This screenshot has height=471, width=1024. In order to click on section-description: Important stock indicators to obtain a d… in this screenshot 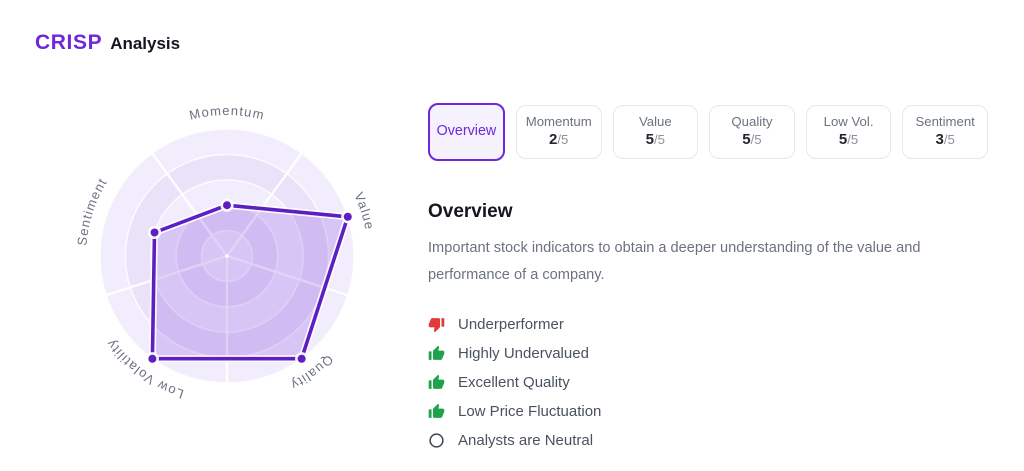, I will do `click(674, 261)`.